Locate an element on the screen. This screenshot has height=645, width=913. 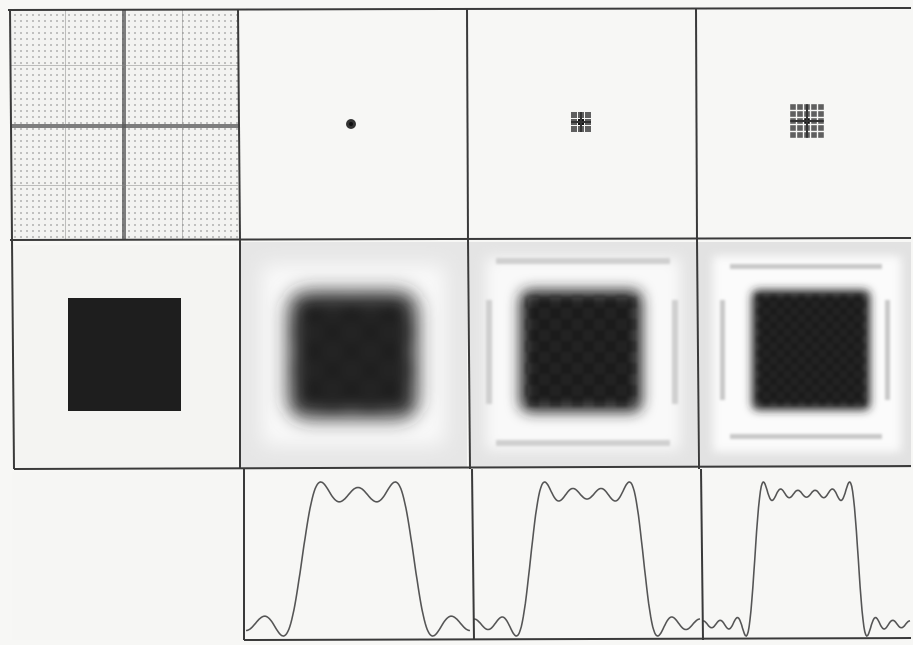
panel-full-grid-spectrum is located at coordinates (124, 125).